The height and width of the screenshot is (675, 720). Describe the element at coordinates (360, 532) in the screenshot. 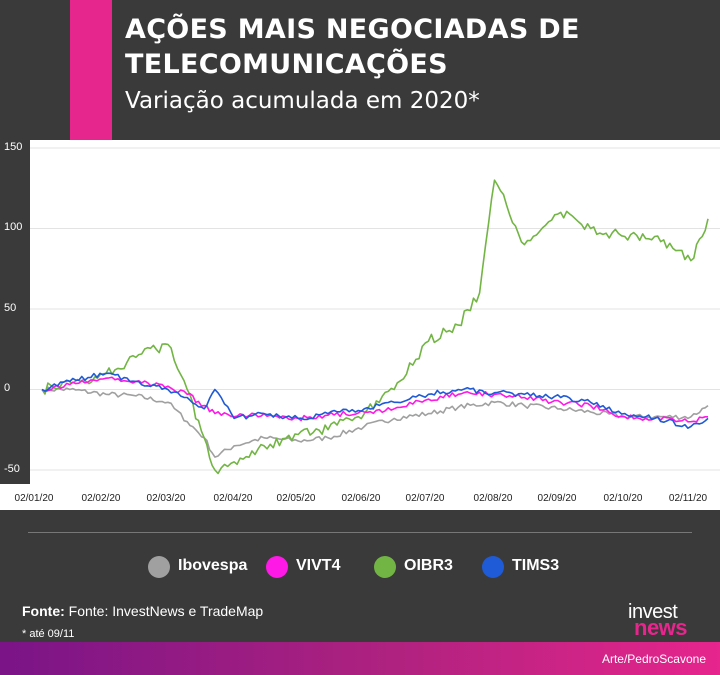

I see `divider` at that location.